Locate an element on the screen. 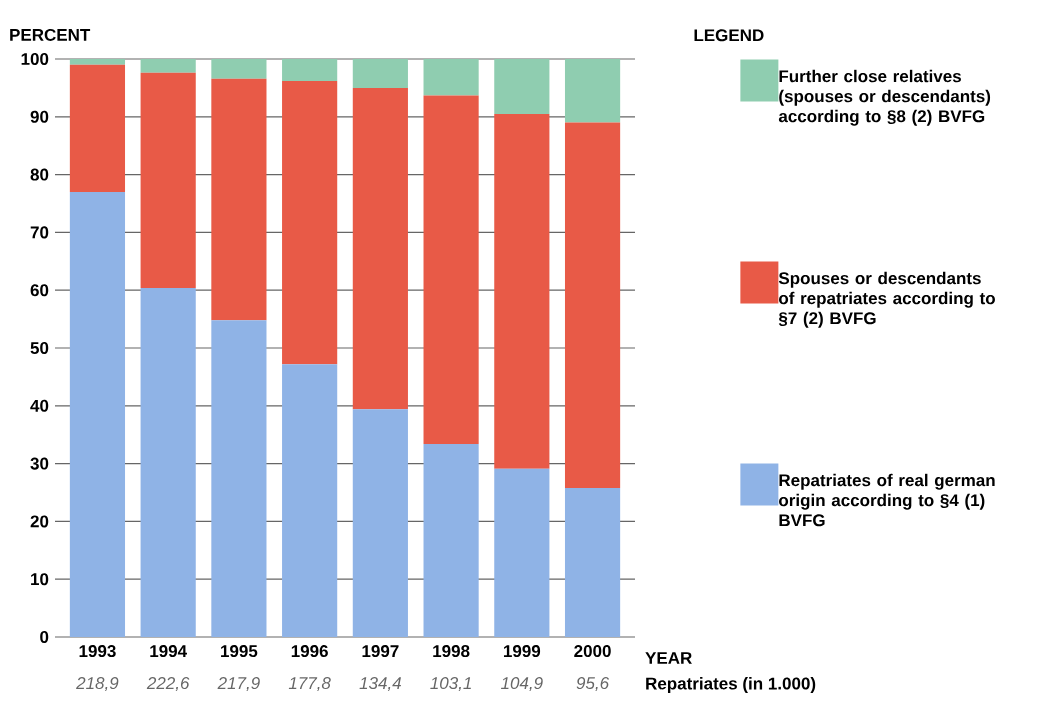 Image resolution: width=1043 pixels, height=704 pixels. y-tick-label: 50 is located at coordinates (39, 347).